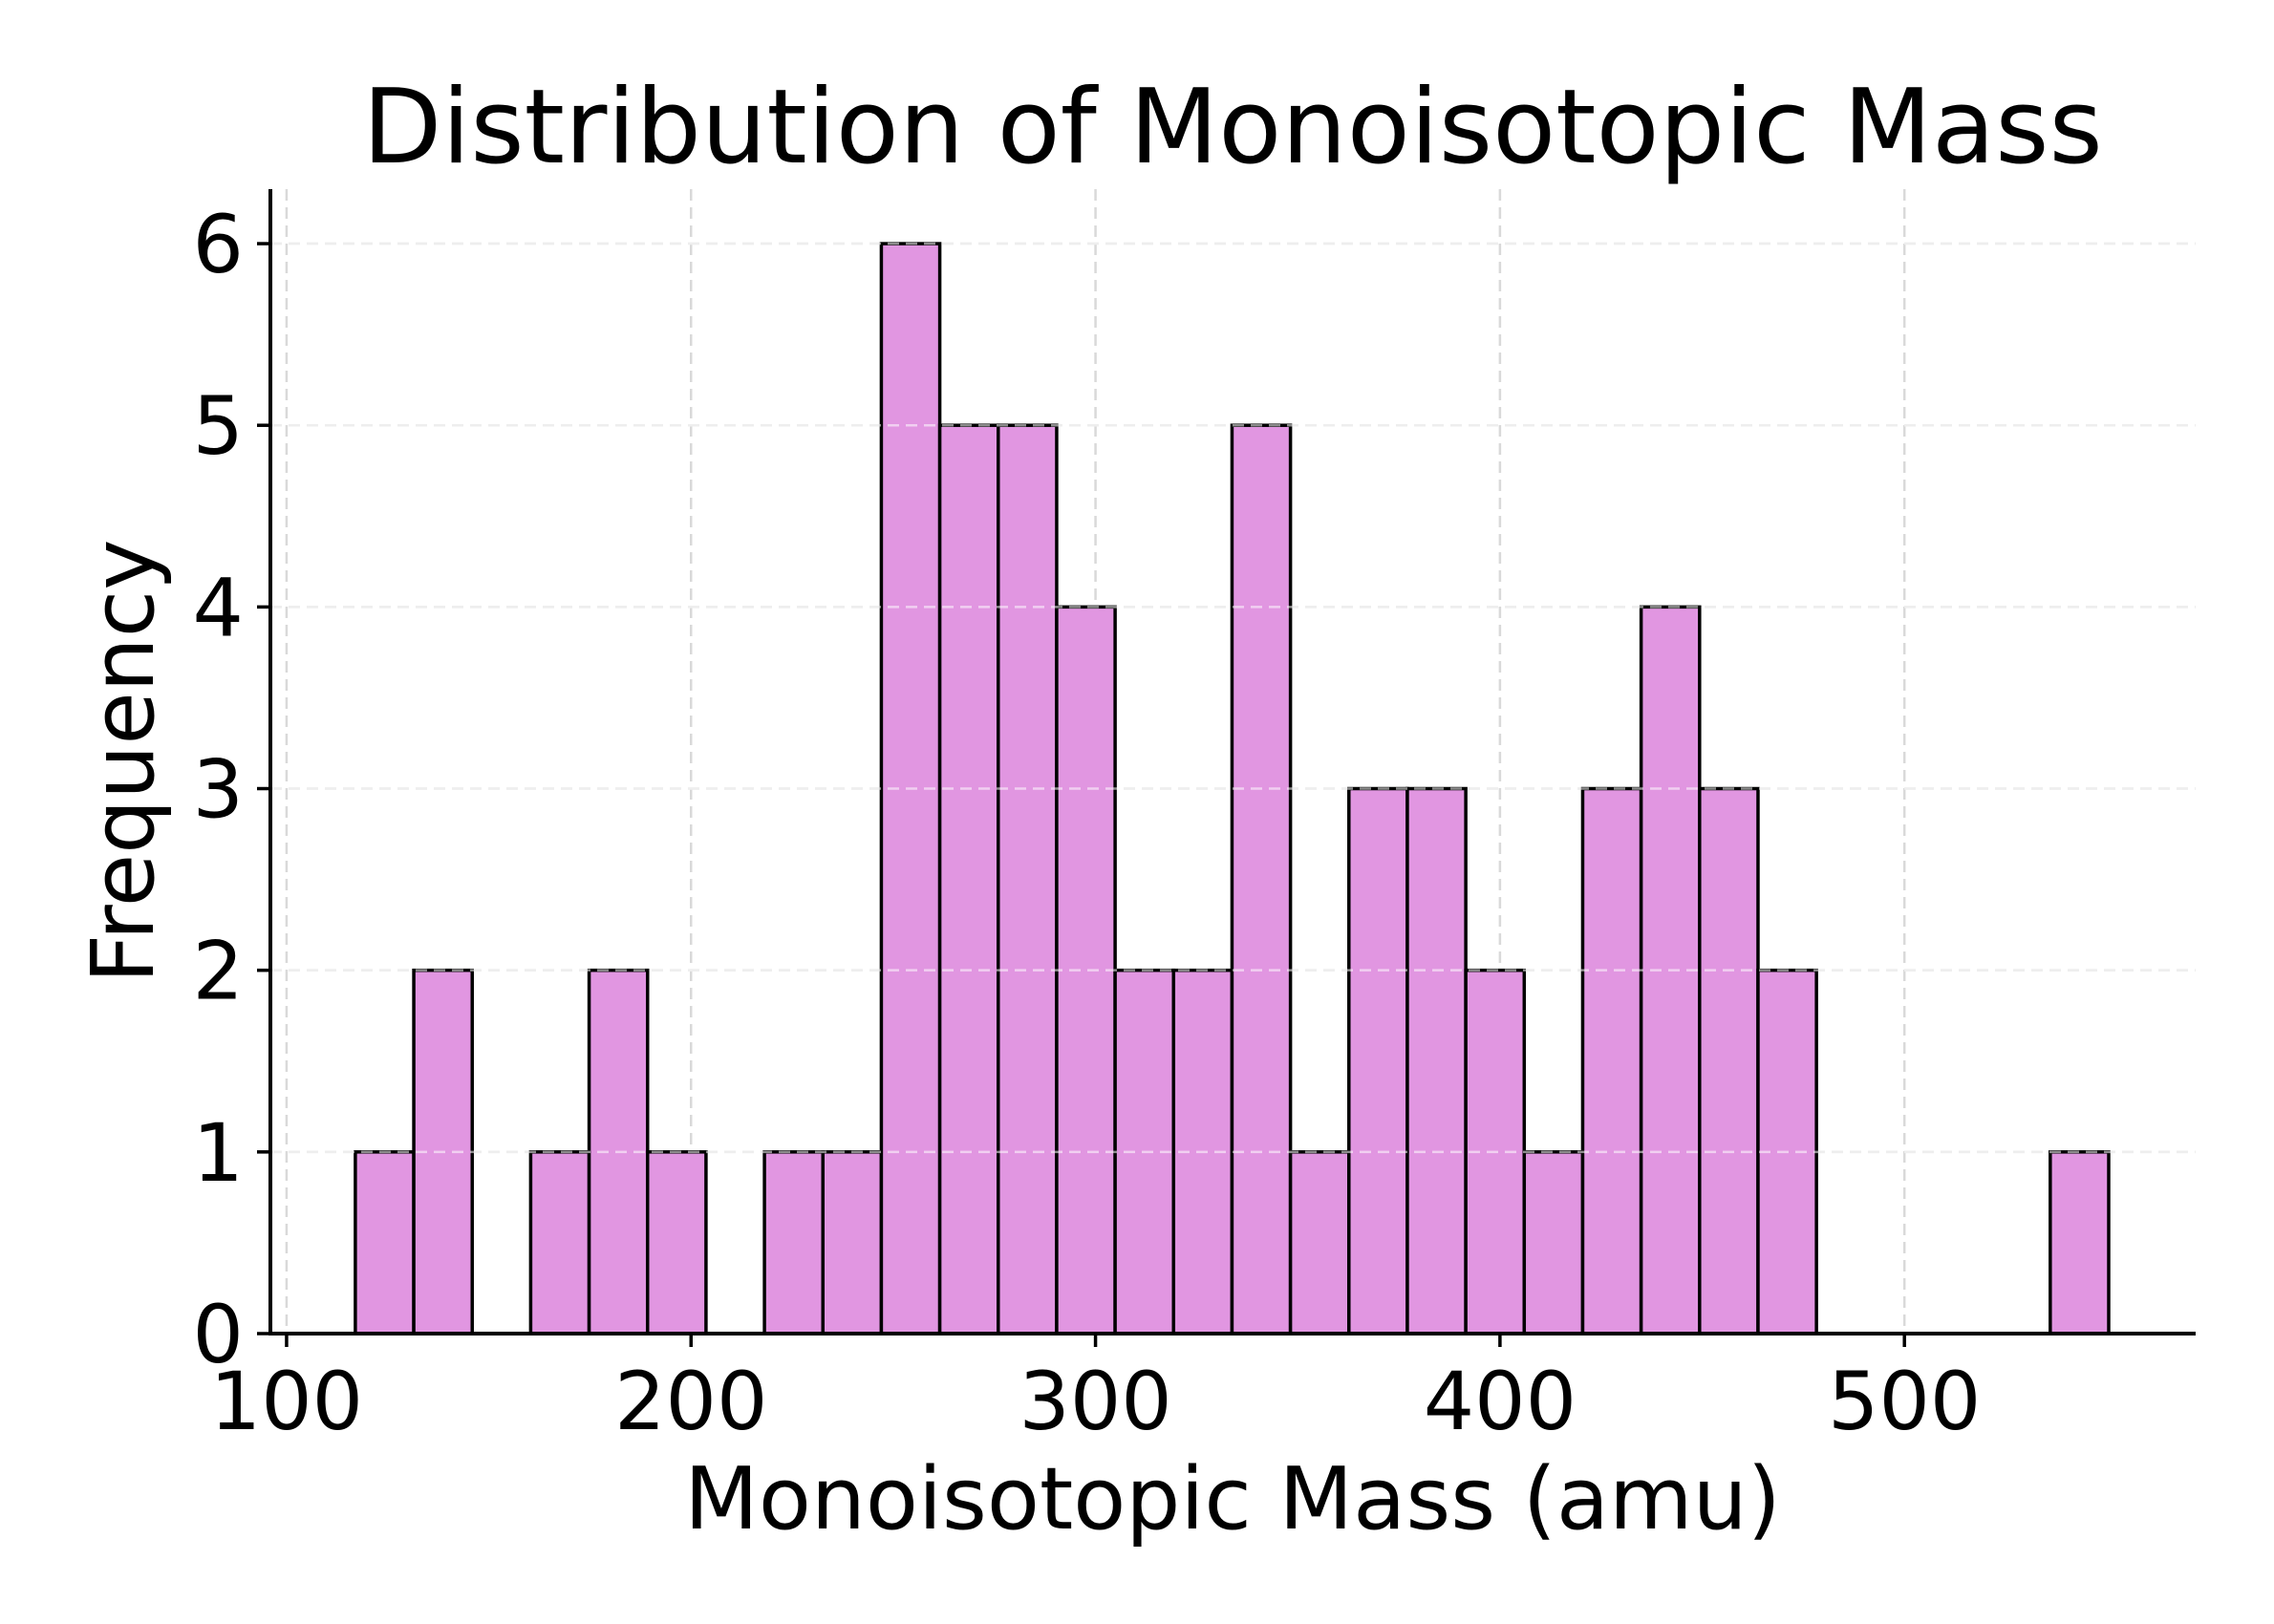 The width and height of the screenshot is (2274, 1624). I want to click on x-axis-title: Monoisotopic Mass (amu), so click(1233, 1499).